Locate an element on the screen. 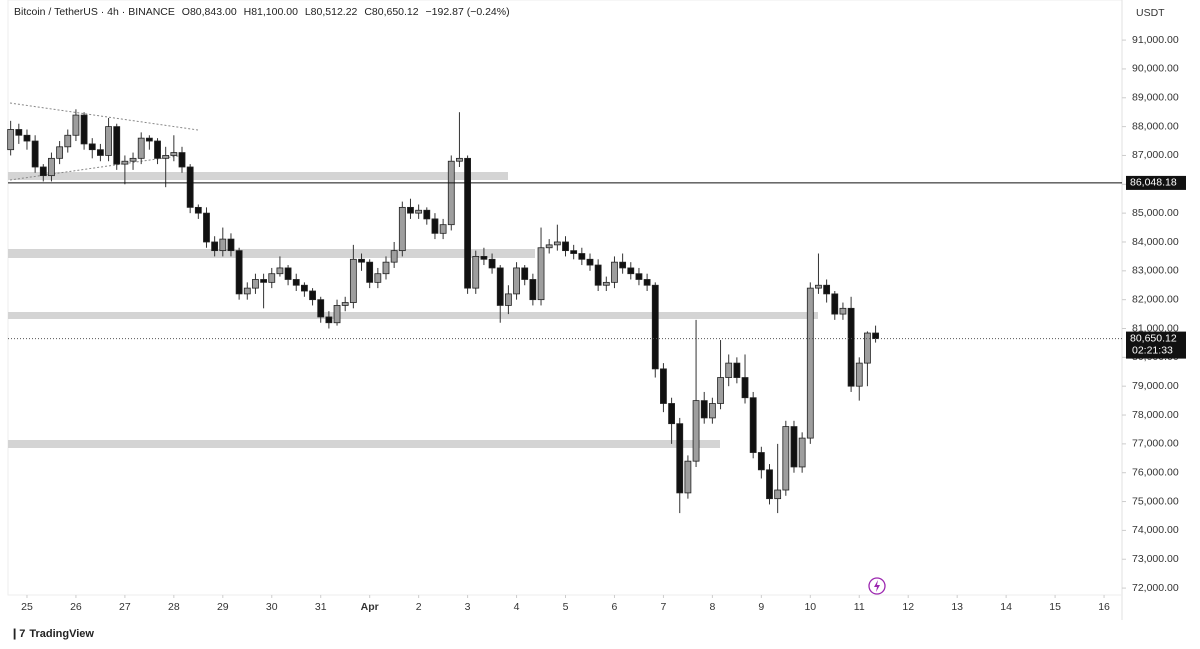  icon-bolt is located at coordinates (877, 586).